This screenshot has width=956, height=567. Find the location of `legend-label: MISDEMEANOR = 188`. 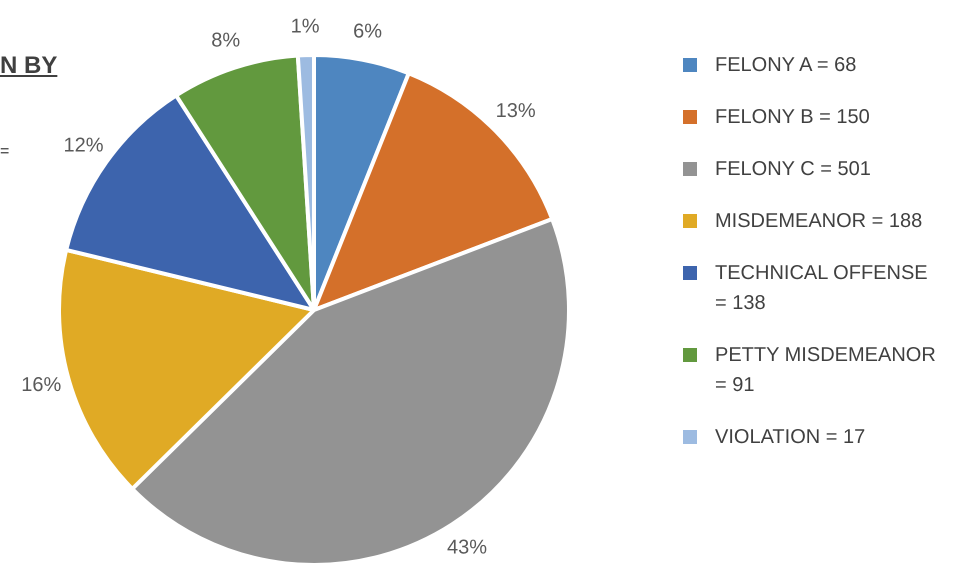

legend-label: MISDEMEANOR = 188 is located at coordinates (818, 221).